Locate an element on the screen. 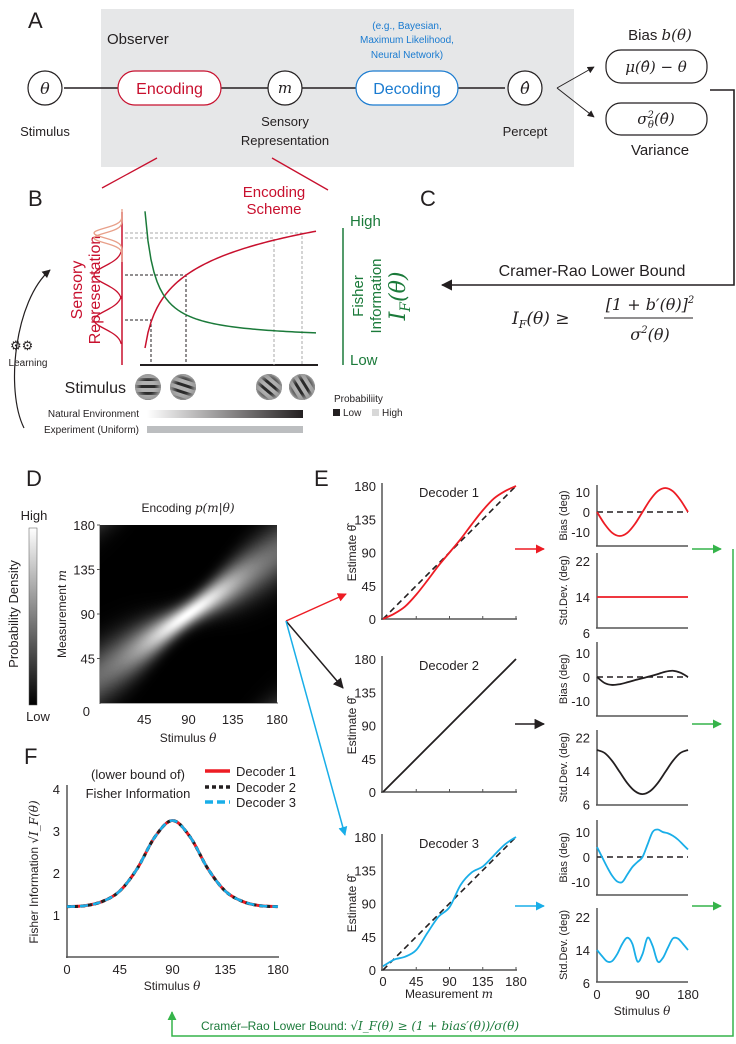 The height and width of the screenshot is (1044, 736). arg: (θ) ≥ is located at coordinates (547, 319).